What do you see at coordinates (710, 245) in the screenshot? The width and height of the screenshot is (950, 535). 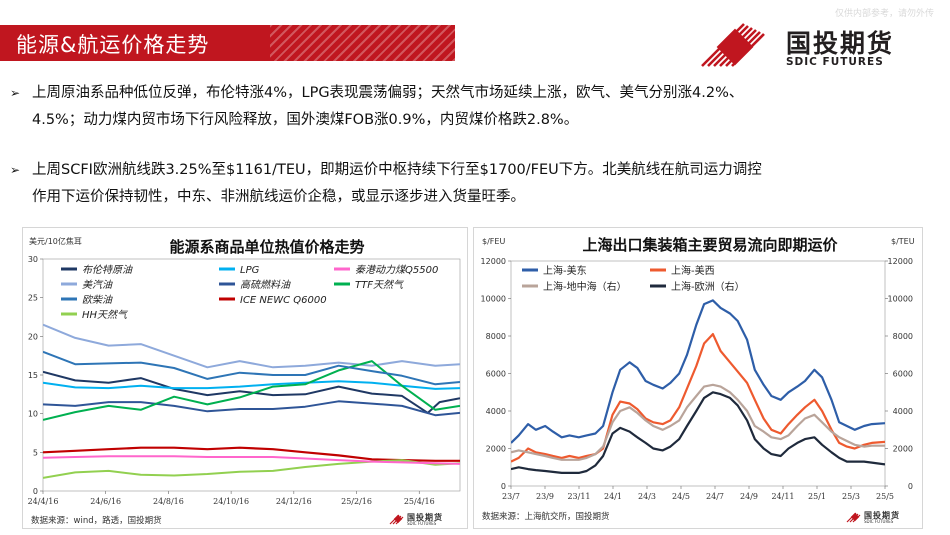 I see `chart-title: 上海出口集装箱主要贸易流向即期运价` at bounding box center [710, 245].